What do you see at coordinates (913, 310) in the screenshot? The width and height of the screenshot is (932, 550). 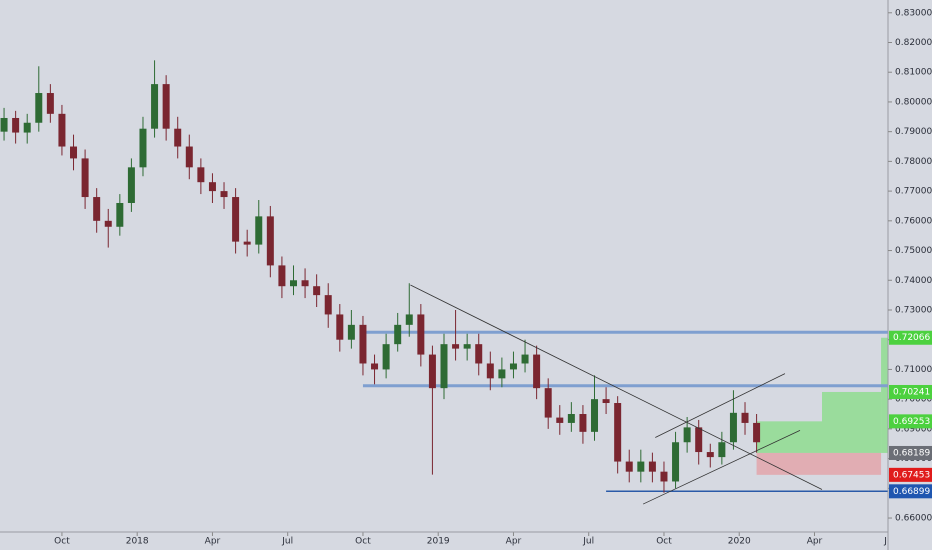 I see `y-tick-label: 0.73000` at bounding box center [913, 310].